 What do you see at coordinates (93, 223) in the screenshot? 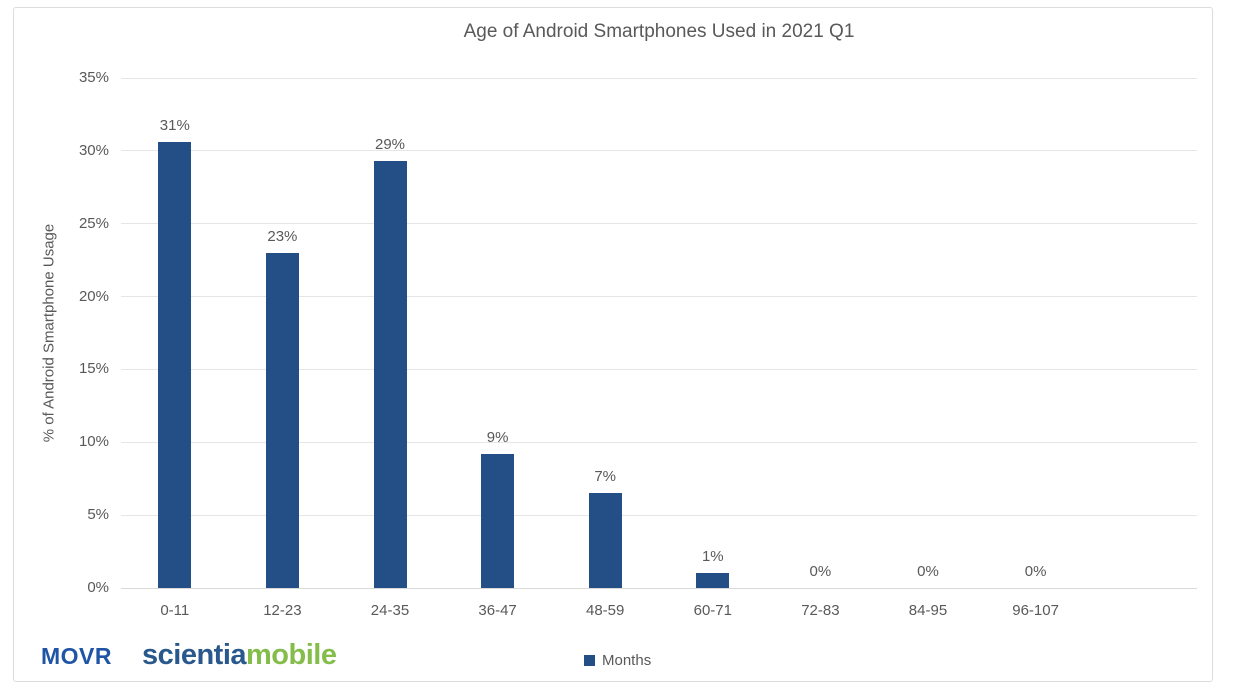
I see `y-tick-label-25: 25%` at bounding box center [93, 223].